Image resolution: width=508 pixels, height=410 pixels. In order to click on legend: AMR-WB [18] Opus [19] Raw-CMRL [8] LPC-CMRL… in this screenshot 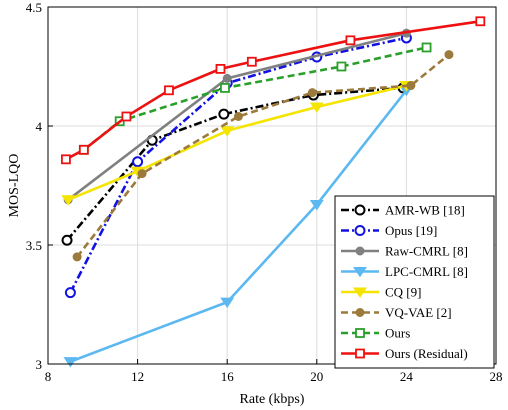, I will do `click(414, 282)`.